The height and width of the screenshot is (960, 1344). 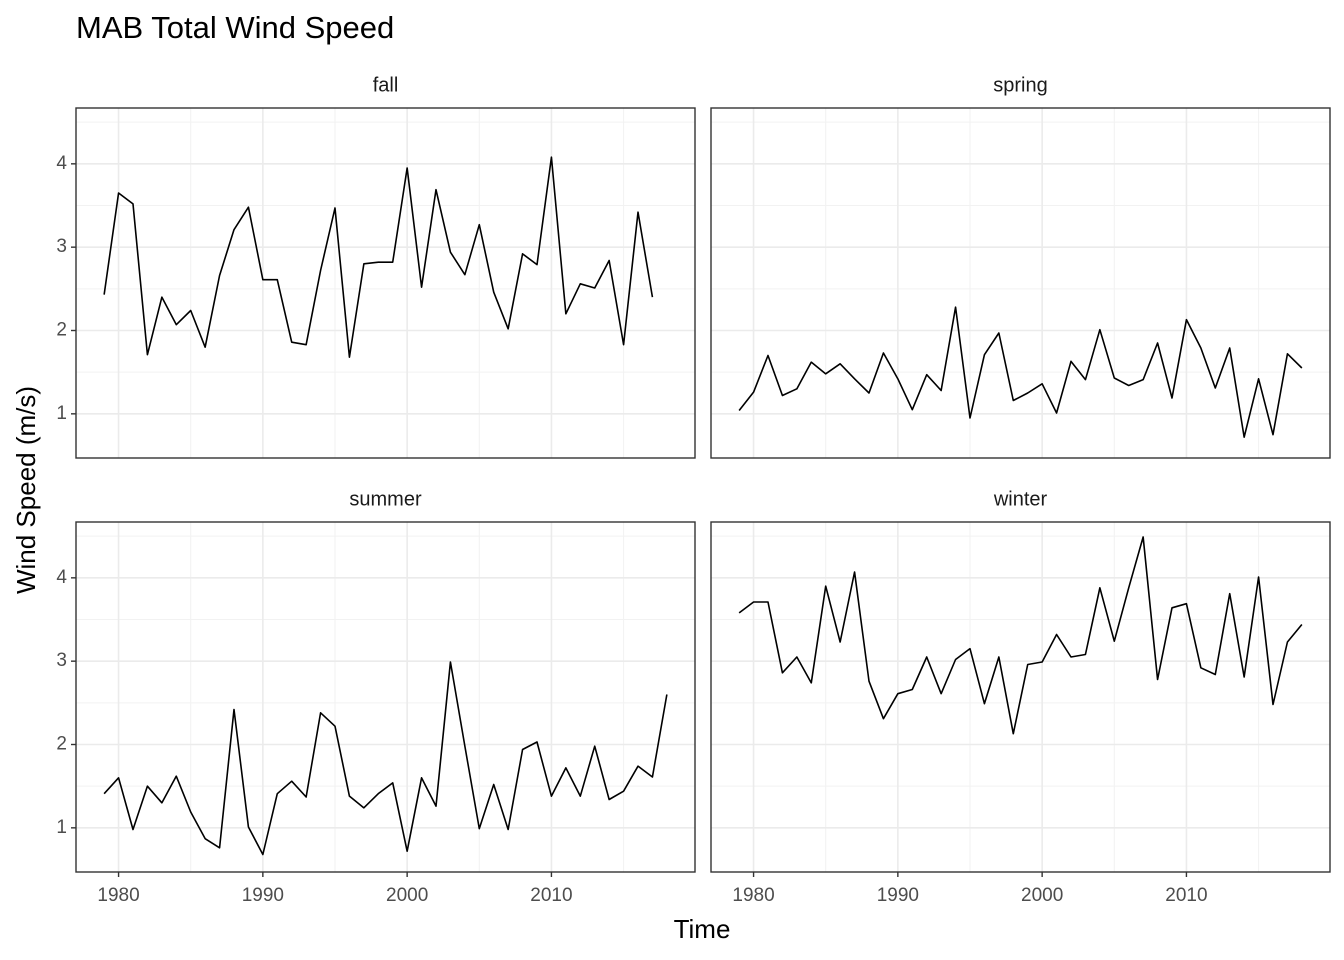 What do you see at coordinates (235, 27) in the screenshot?
I see `chart-title: MAB Total Wind Speed` at bounding box center [235, 27].